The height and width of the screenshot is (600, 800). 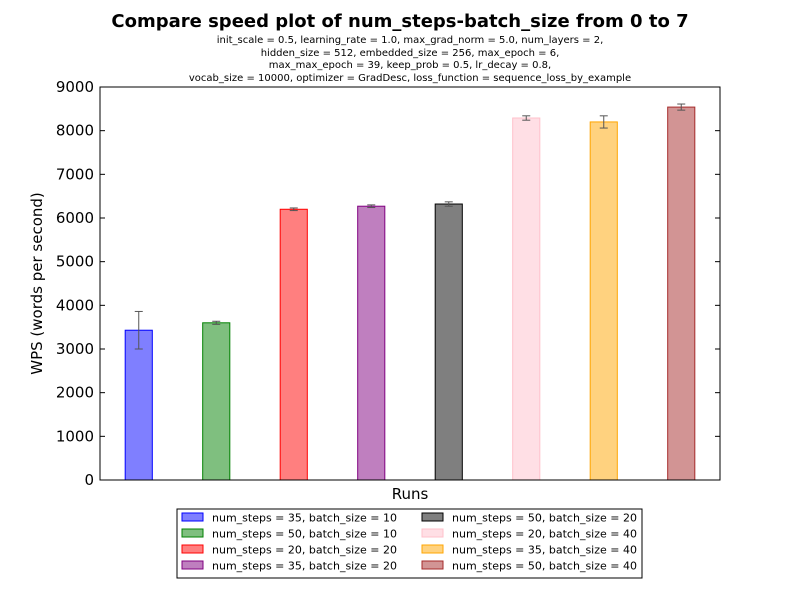 What do you see at coordinates (544, 566) in the screenshot?
I see `legend-label-8: num_steps = 50, batch_size = 40` at bounding box center [544, 566].